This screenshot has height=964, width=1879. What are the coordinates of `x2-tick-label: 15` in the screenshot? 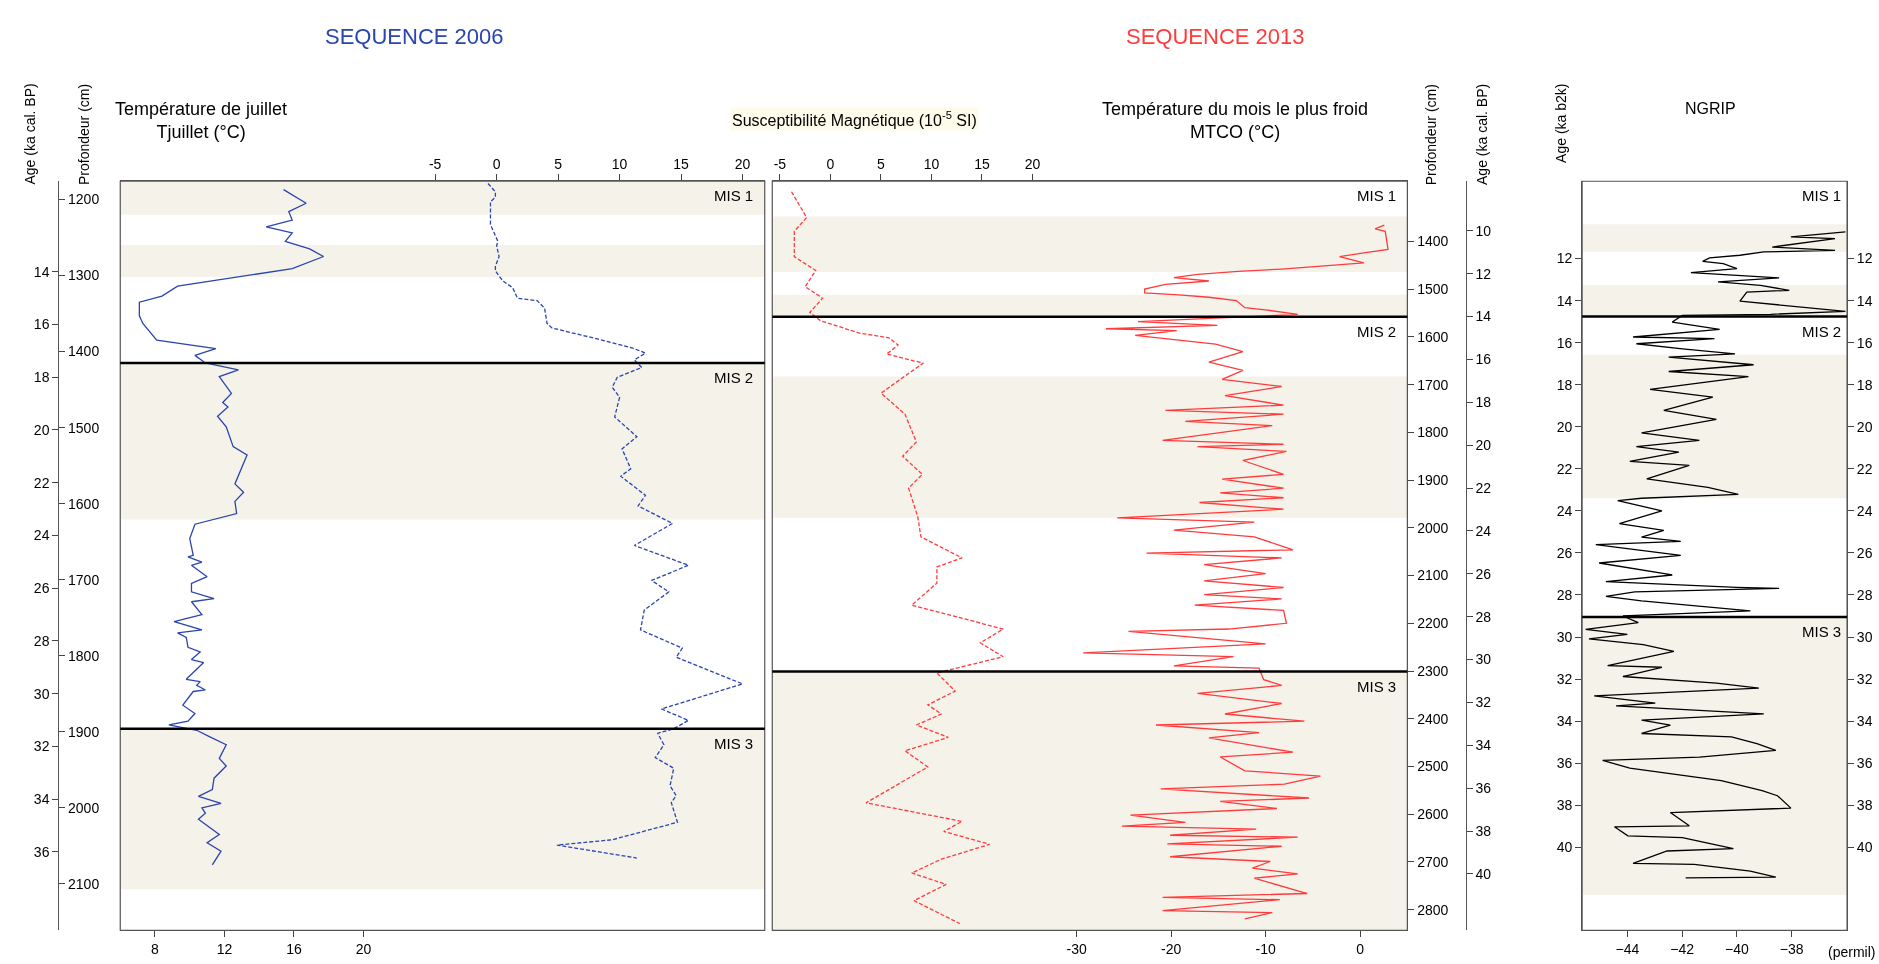 It's located at (982, 163).